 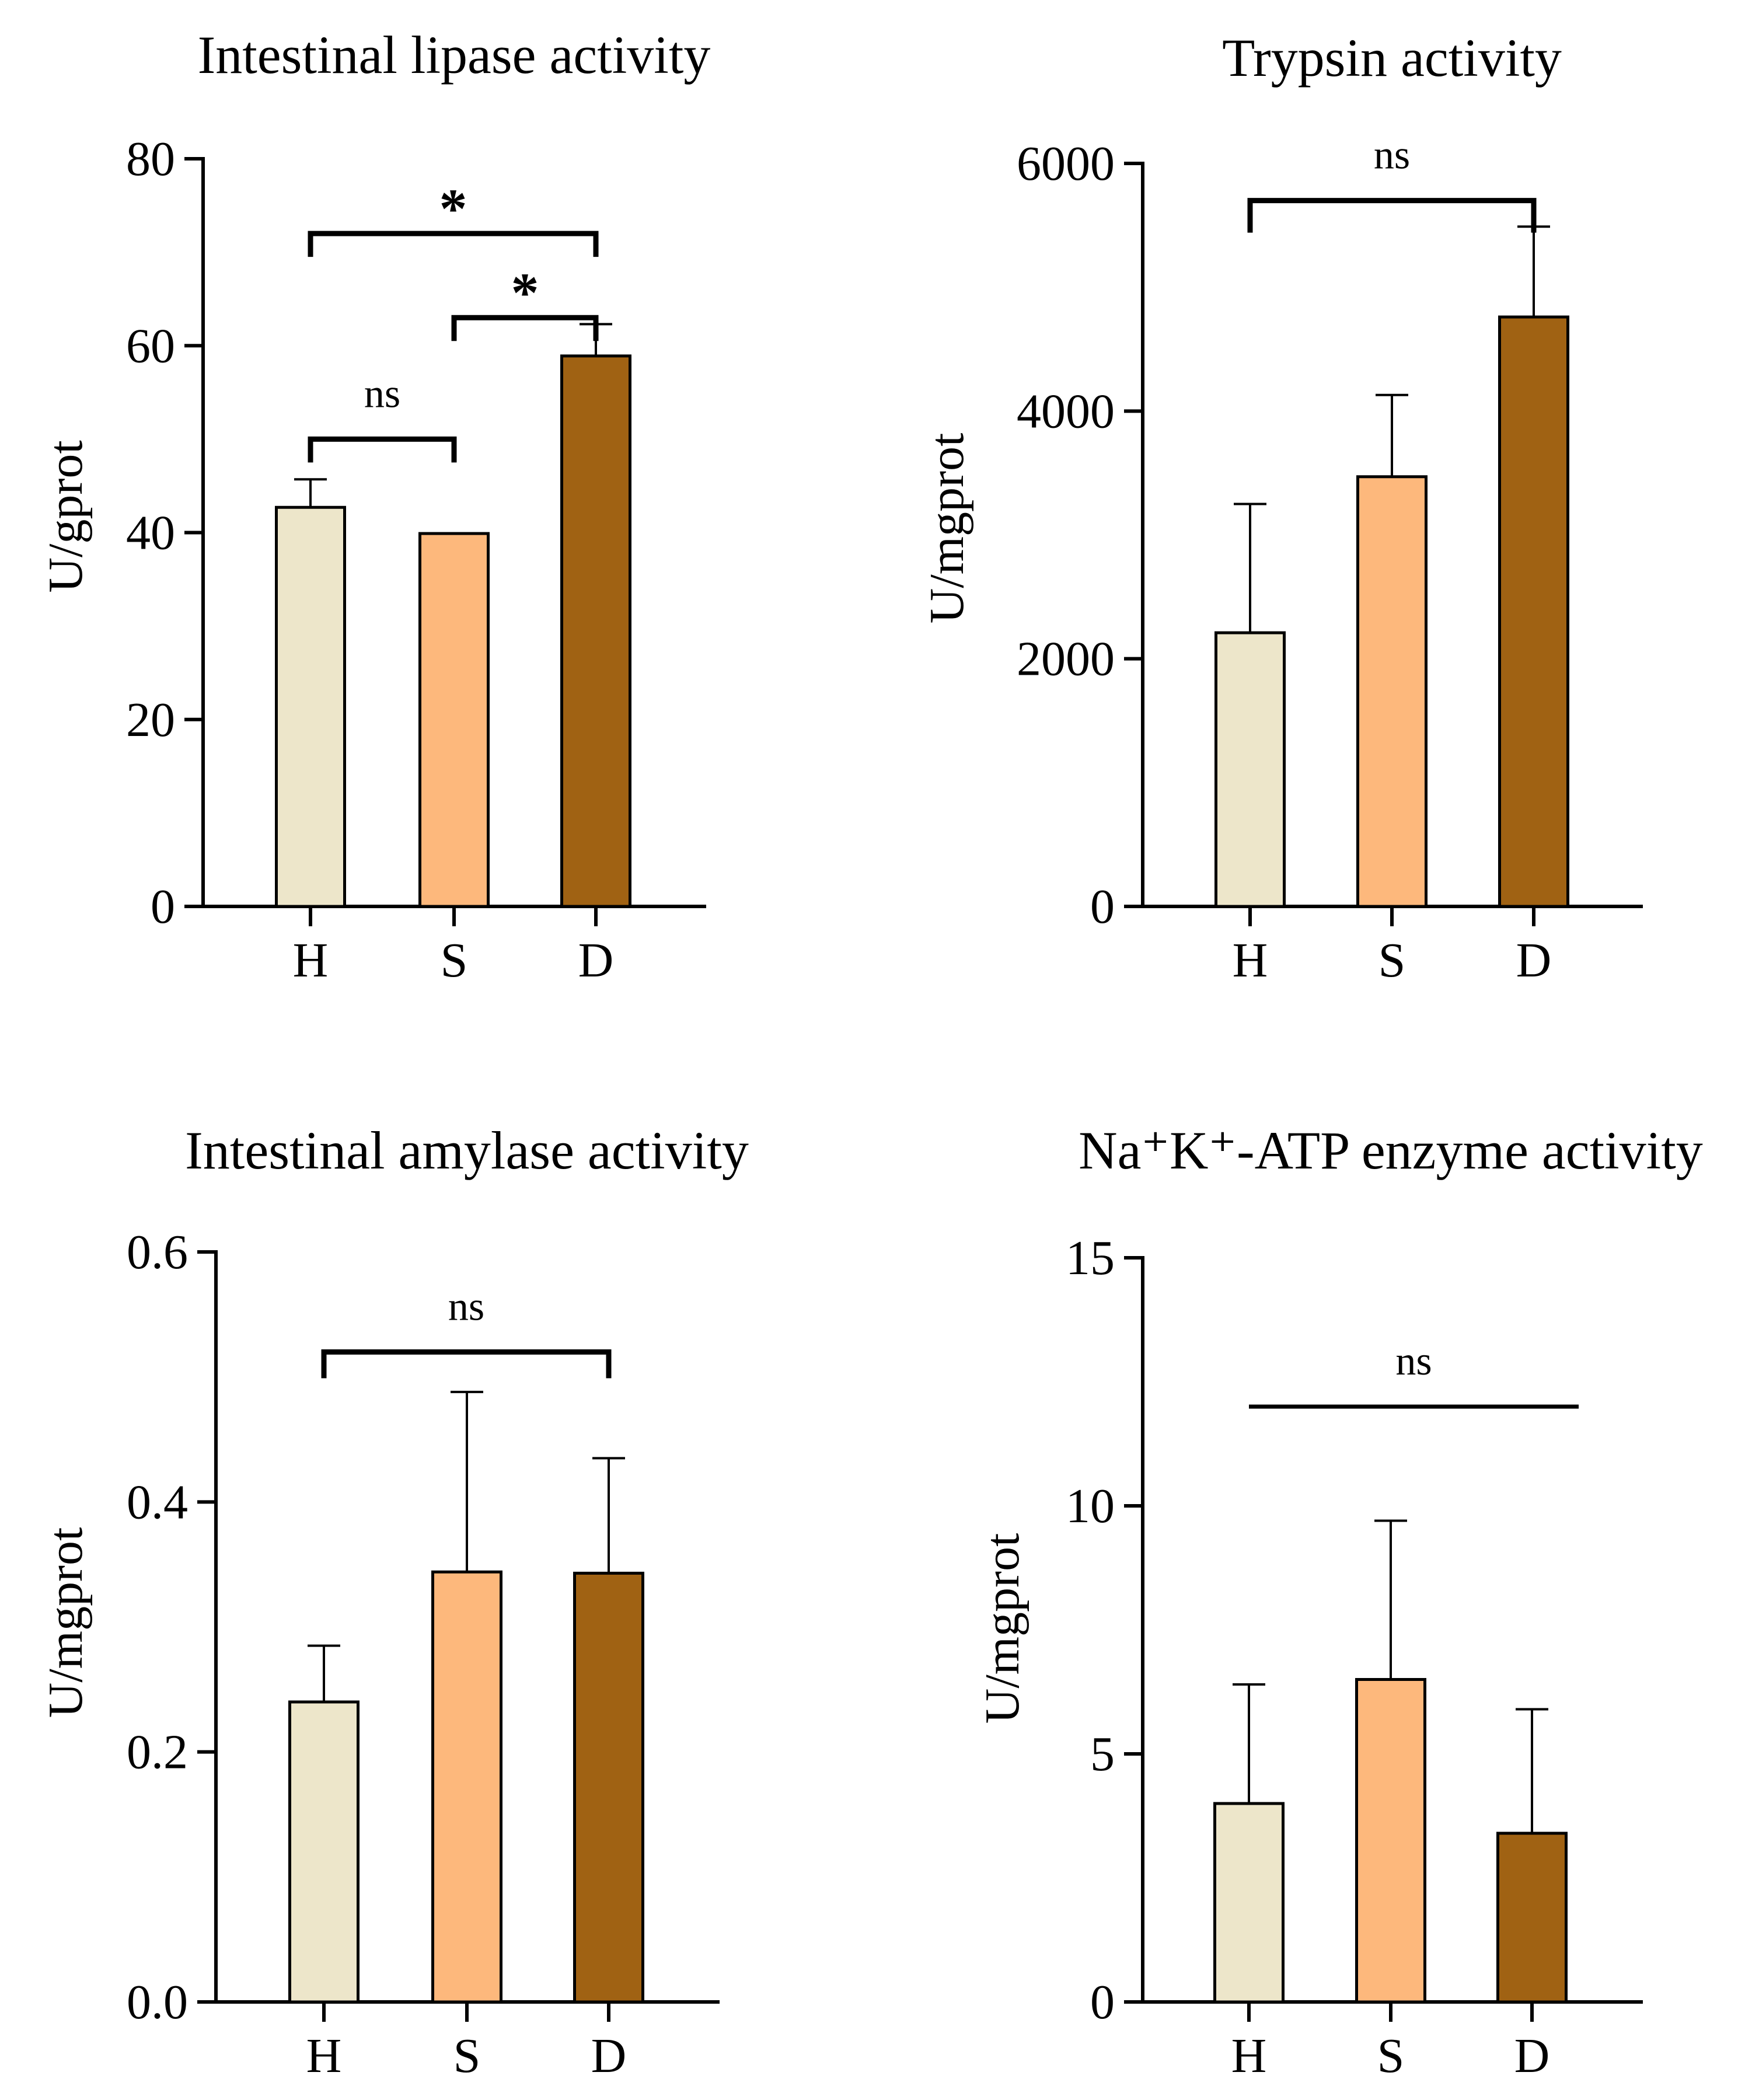 I want to click on y-tick-label: 10, so click(x=1090, y=1506).